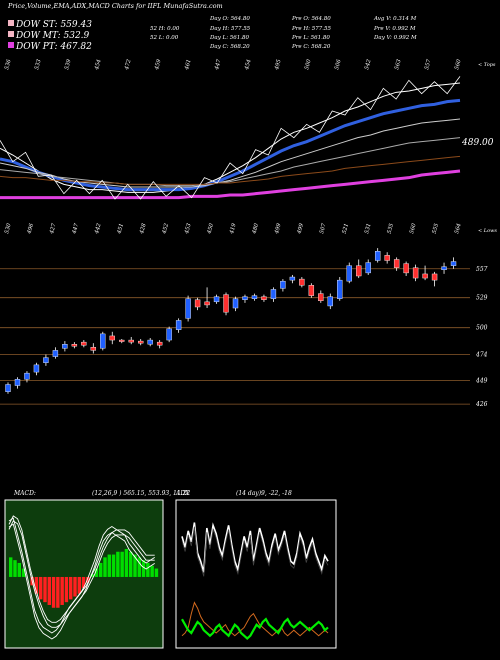  Describe the element at coordinates (487, 231) in the screenshot. I see `ema-axis-note-bottom: < Lows` at that location.